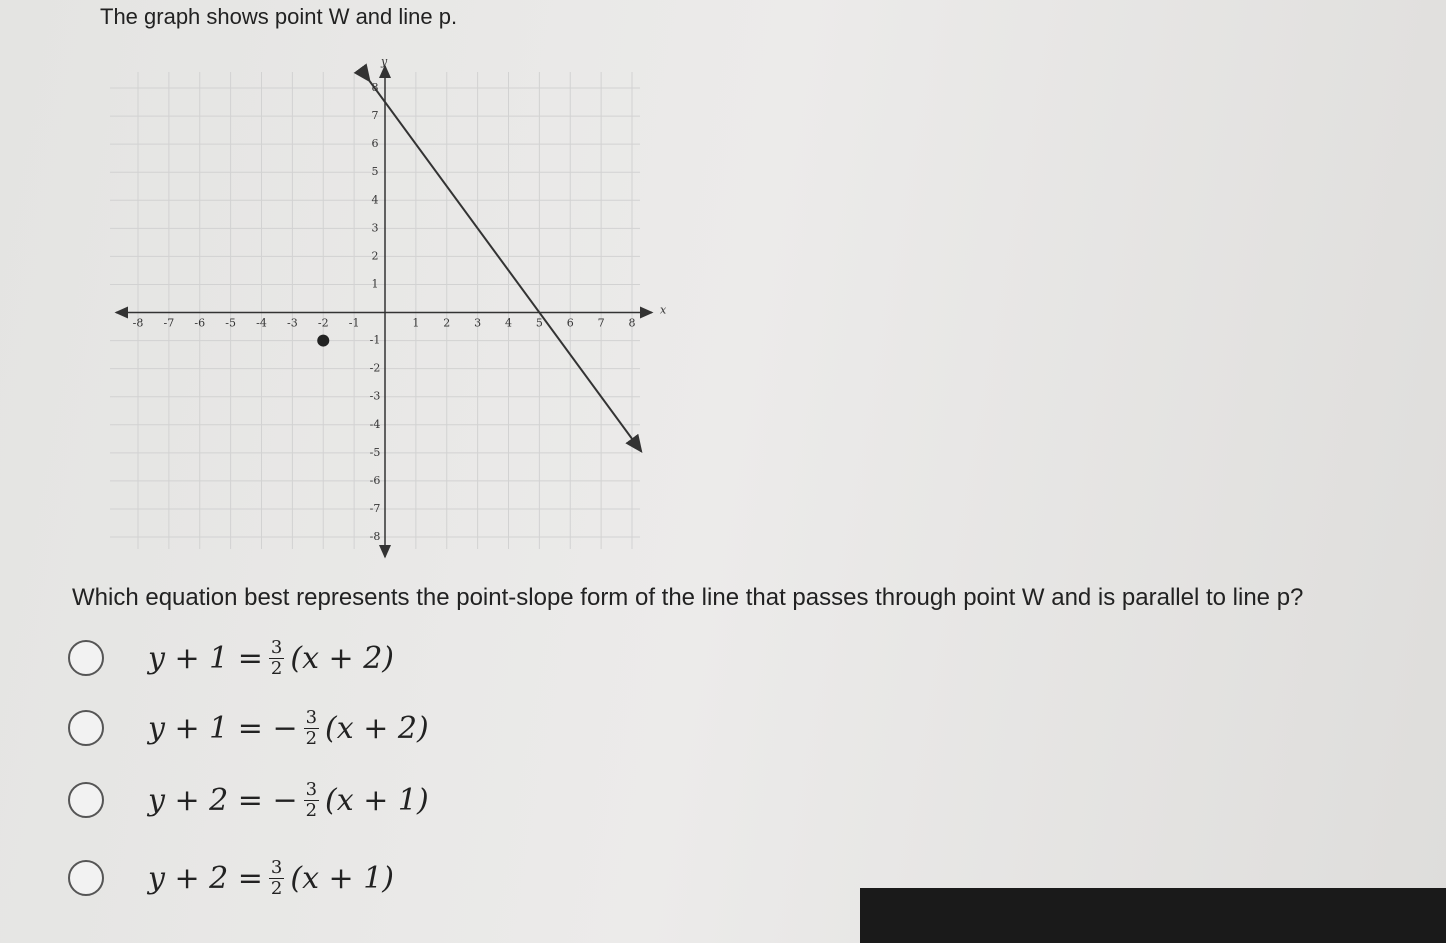 This screenshot has width=1446, height=943. Describe the element at coordinates (384, 61) in the screenshot. I see `y-axis-label: y` at that location.